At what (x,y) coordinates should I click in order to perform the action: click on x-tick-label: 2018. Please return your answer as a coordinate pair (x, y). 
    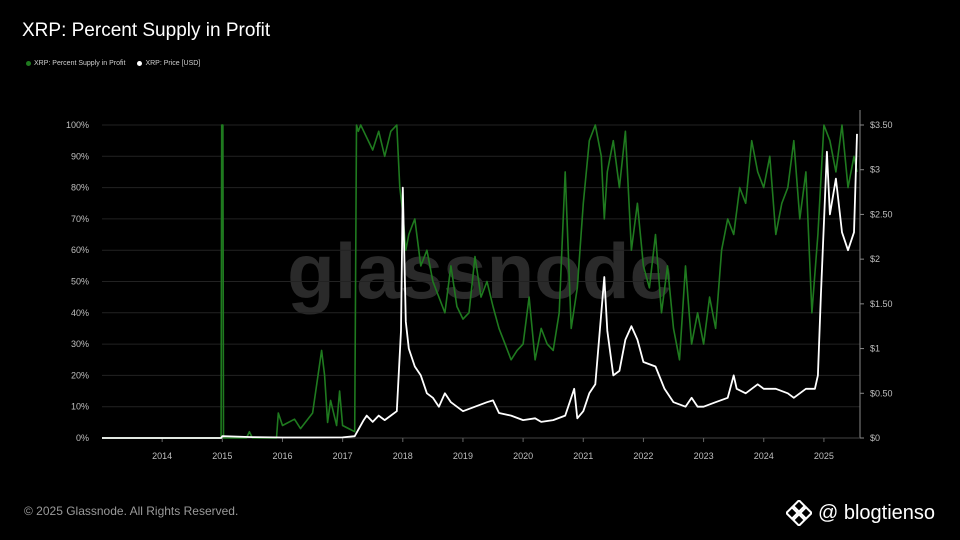
    Looking at the image, I should click on (403, 456).